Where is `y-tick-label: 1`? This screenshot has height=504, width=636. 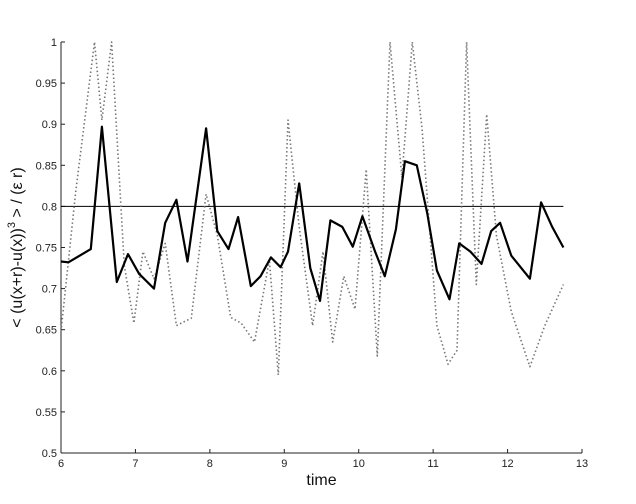 y-tick-label: 1 is located at coordinates (54, 43).